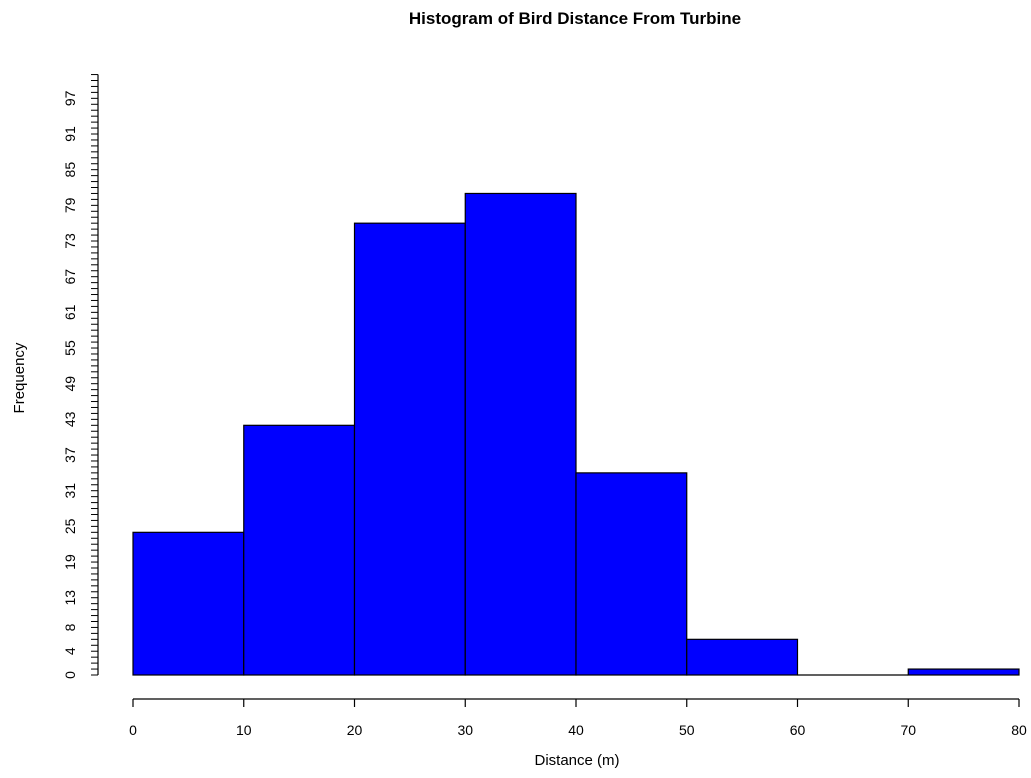 This screenshot has height=778, width=1031. Describe the element at coordinates (70, 675) in the screenshot. I see `y-tick-label: 0` at that location.